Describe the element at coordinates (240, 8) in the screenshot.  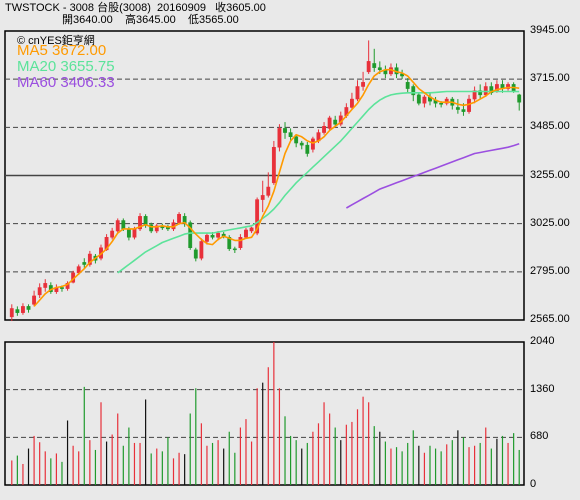
I see `close-label: 收3605.00` at that location.